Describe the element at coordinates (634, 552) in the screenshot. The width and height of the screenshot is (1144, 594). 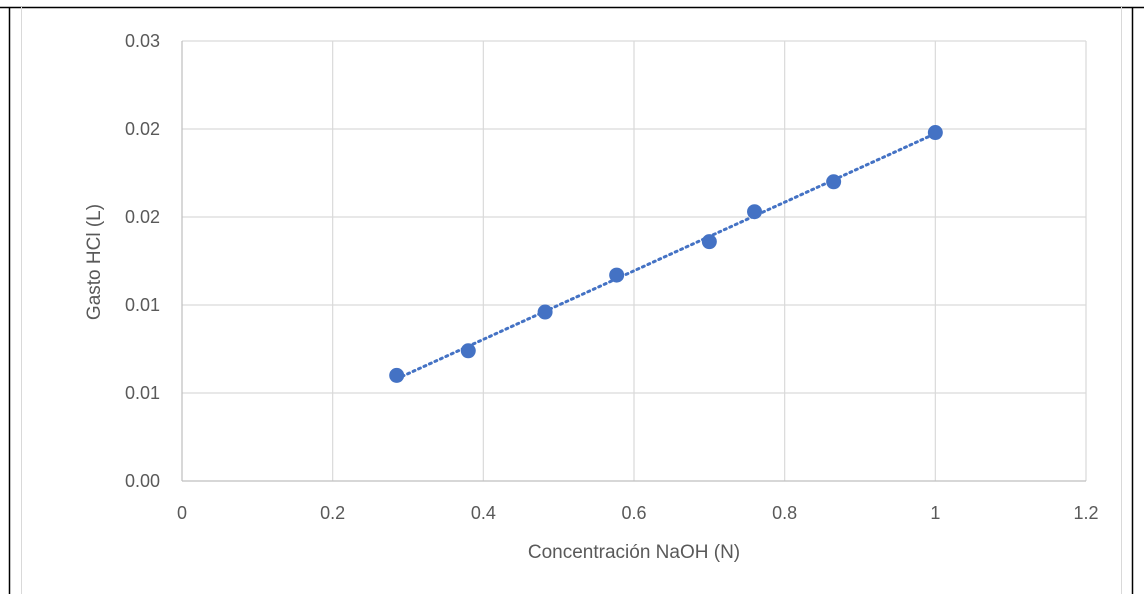
I see `x-axis-label: Concentración NaOH (N)` at that location.